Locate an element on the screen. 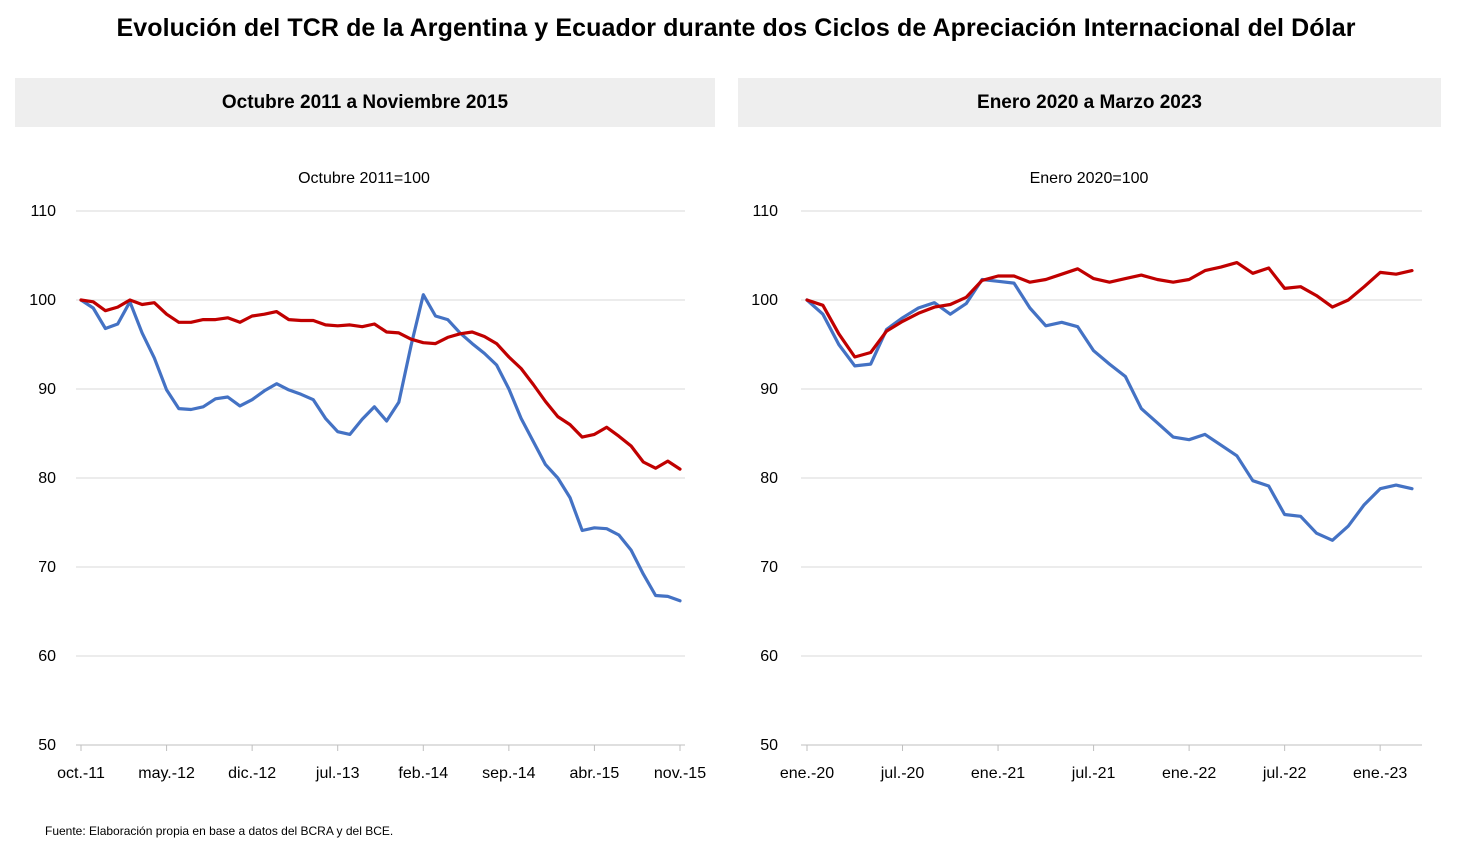  right-y-tick-label: 100 is located at coordinates (764, 300).